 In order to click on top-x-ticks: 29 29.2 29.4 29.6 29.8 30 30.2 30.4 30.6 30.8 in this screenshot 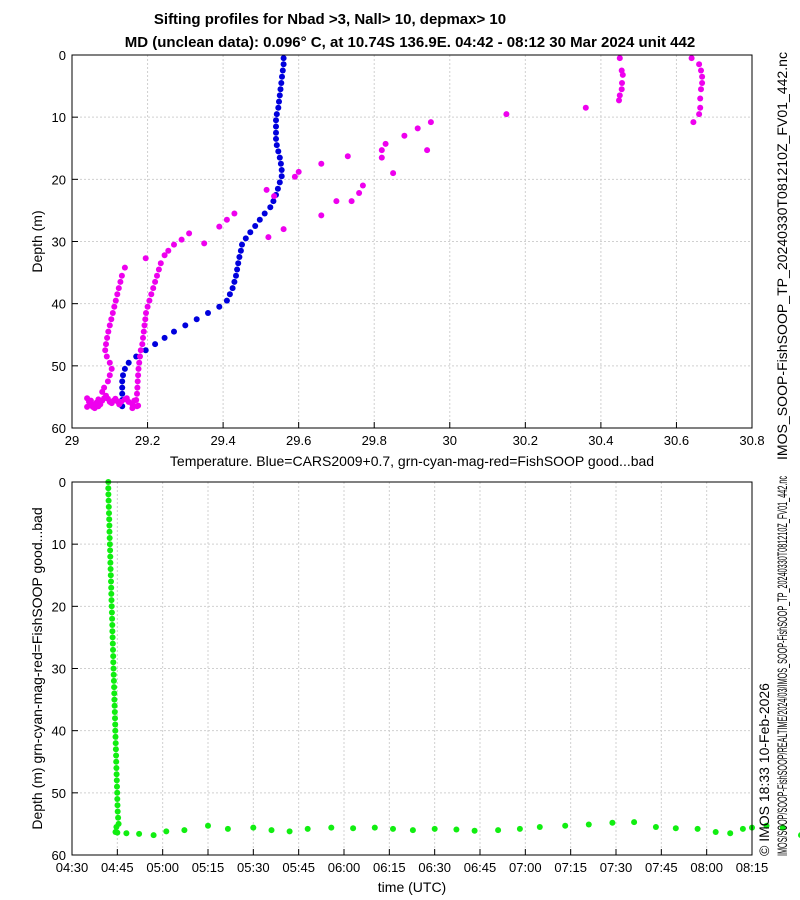, I will do `click(415, 435)`.